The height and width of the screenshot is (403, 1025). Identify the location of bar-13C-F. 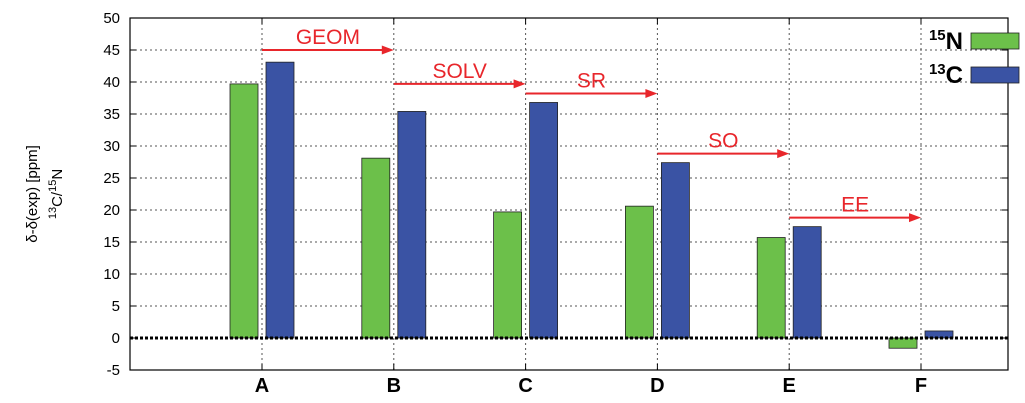
(939, 334).